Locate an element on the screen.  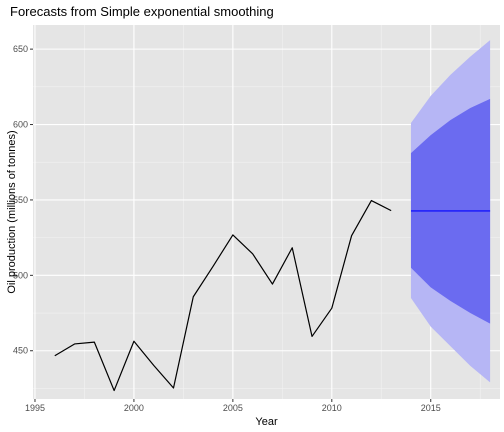
x-tick-label: 2000 is located at coordinates (134, 408).